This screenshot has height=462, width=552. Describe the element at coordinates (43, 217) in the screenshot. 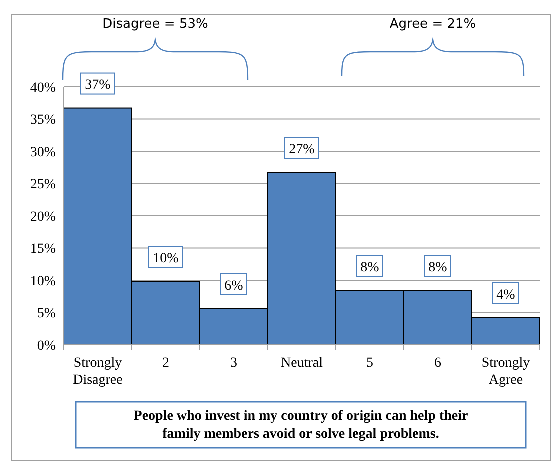

I see `y-tick-label: 20%` at that location.